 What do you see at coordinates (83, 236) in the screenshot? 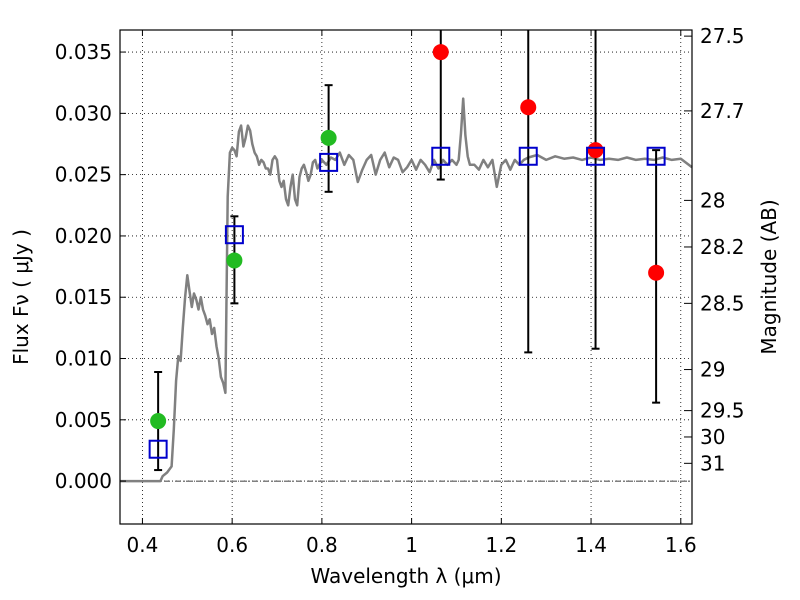
I see `y-tick-label: 0.020` at bounding box center [83, 236].